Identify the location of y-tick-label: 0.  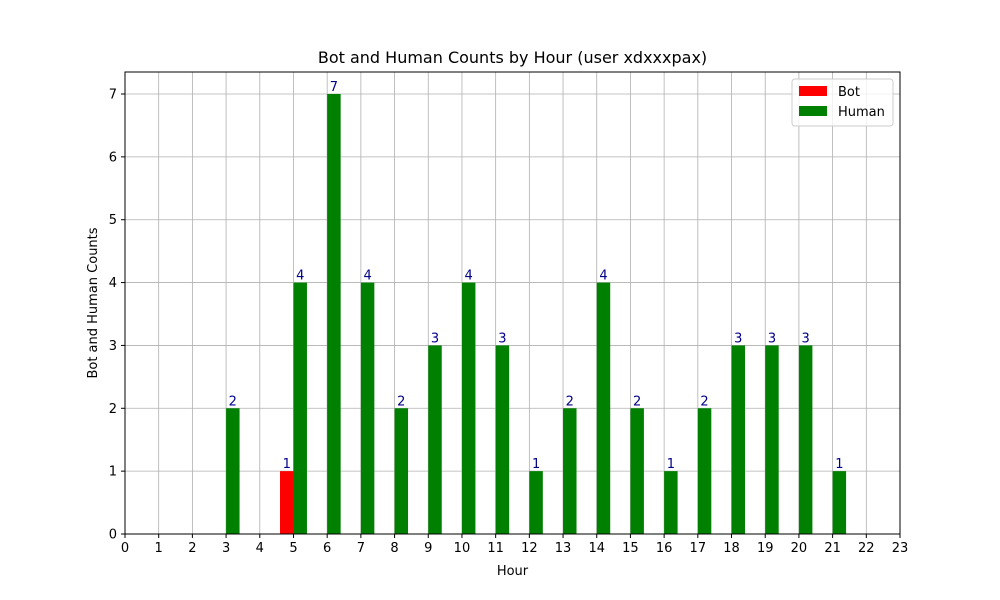
(113, 535).